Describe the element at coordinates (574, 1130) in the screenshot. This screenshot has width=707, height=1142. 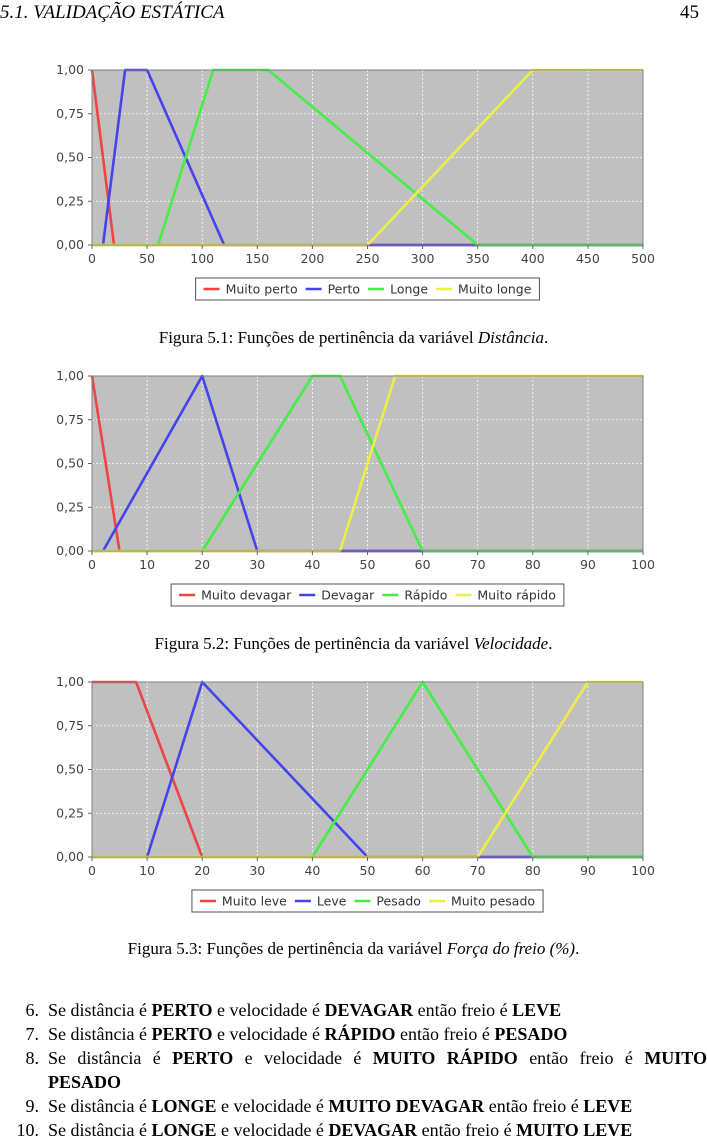
I see `rule-term: MUITO LEVE` at that location.